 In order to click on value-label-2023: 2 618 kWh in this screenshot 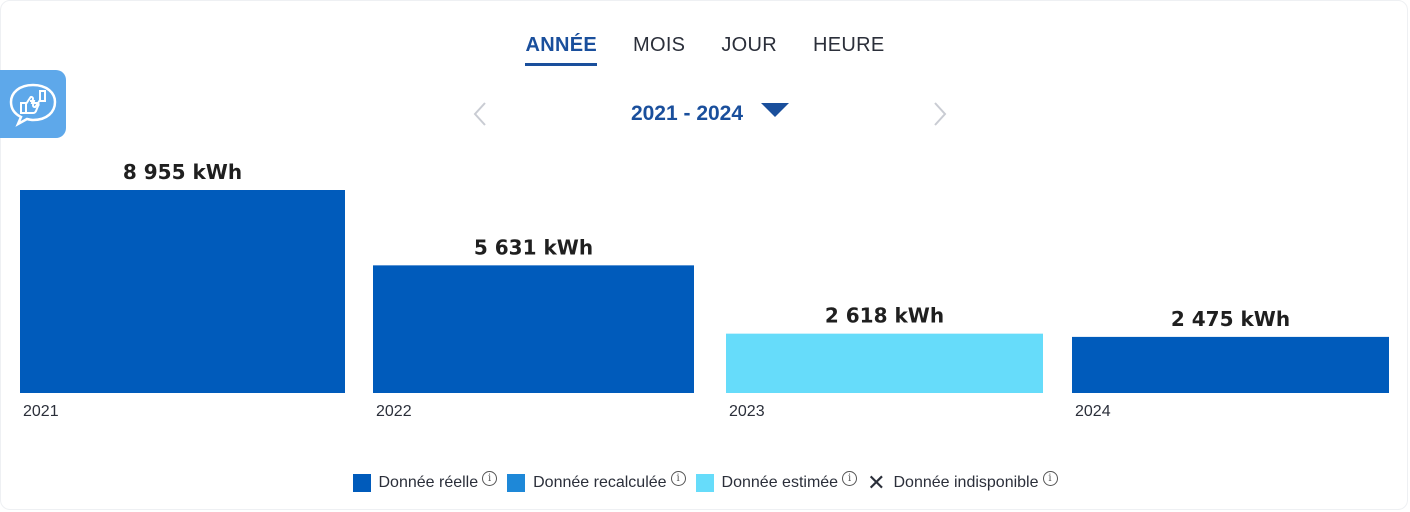, I will do `click(884, 316)`.